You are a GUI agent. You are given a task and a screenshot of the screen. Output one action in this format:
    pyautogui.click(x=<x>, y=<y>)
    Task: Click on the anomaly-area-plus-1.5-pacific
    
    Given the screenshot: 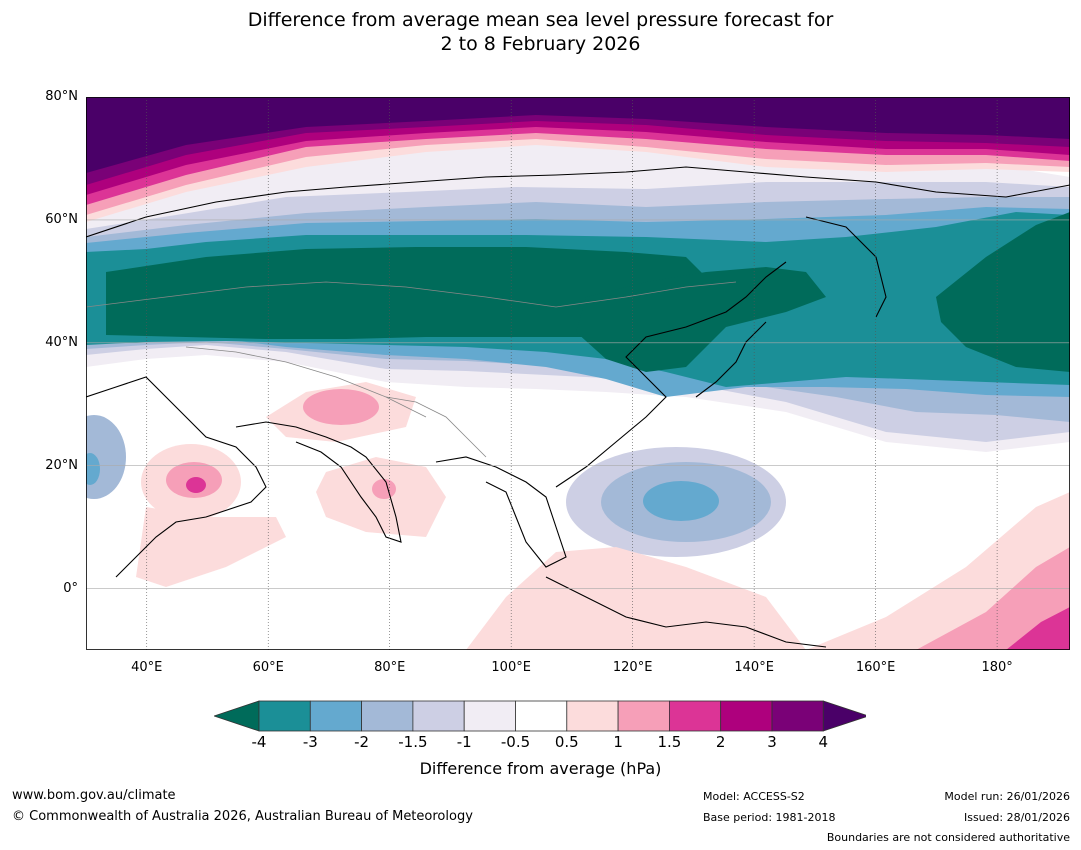 What is the action you would take?
    pyautogui.click(x=1038, y=628)
    